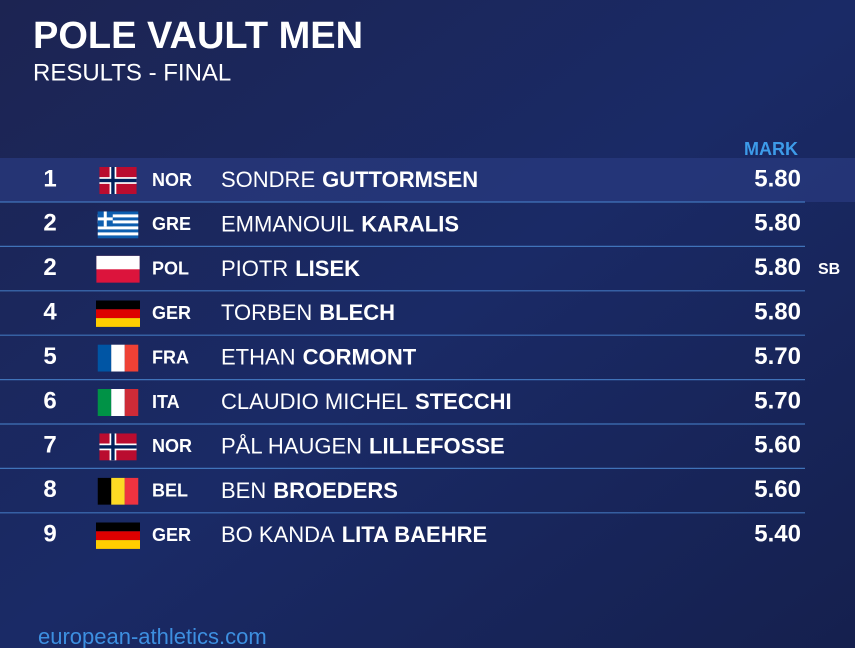 The image size is (855, 648). I want to click on first-name: BO KANDA, so click(278, 534).